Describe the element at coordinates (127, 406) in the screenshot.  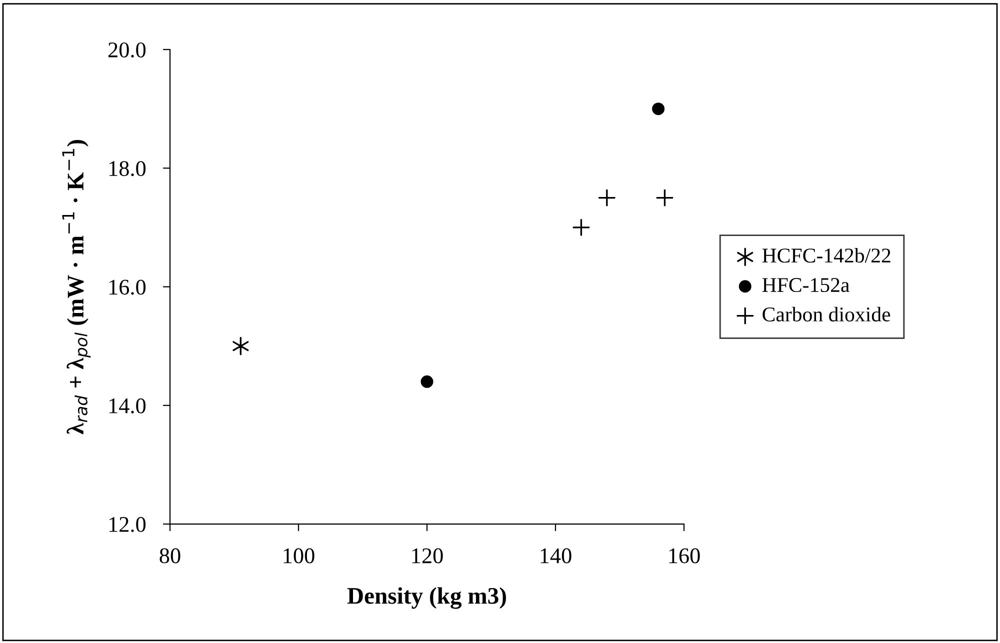
I see `y-tick-label: 14.0` at that location.